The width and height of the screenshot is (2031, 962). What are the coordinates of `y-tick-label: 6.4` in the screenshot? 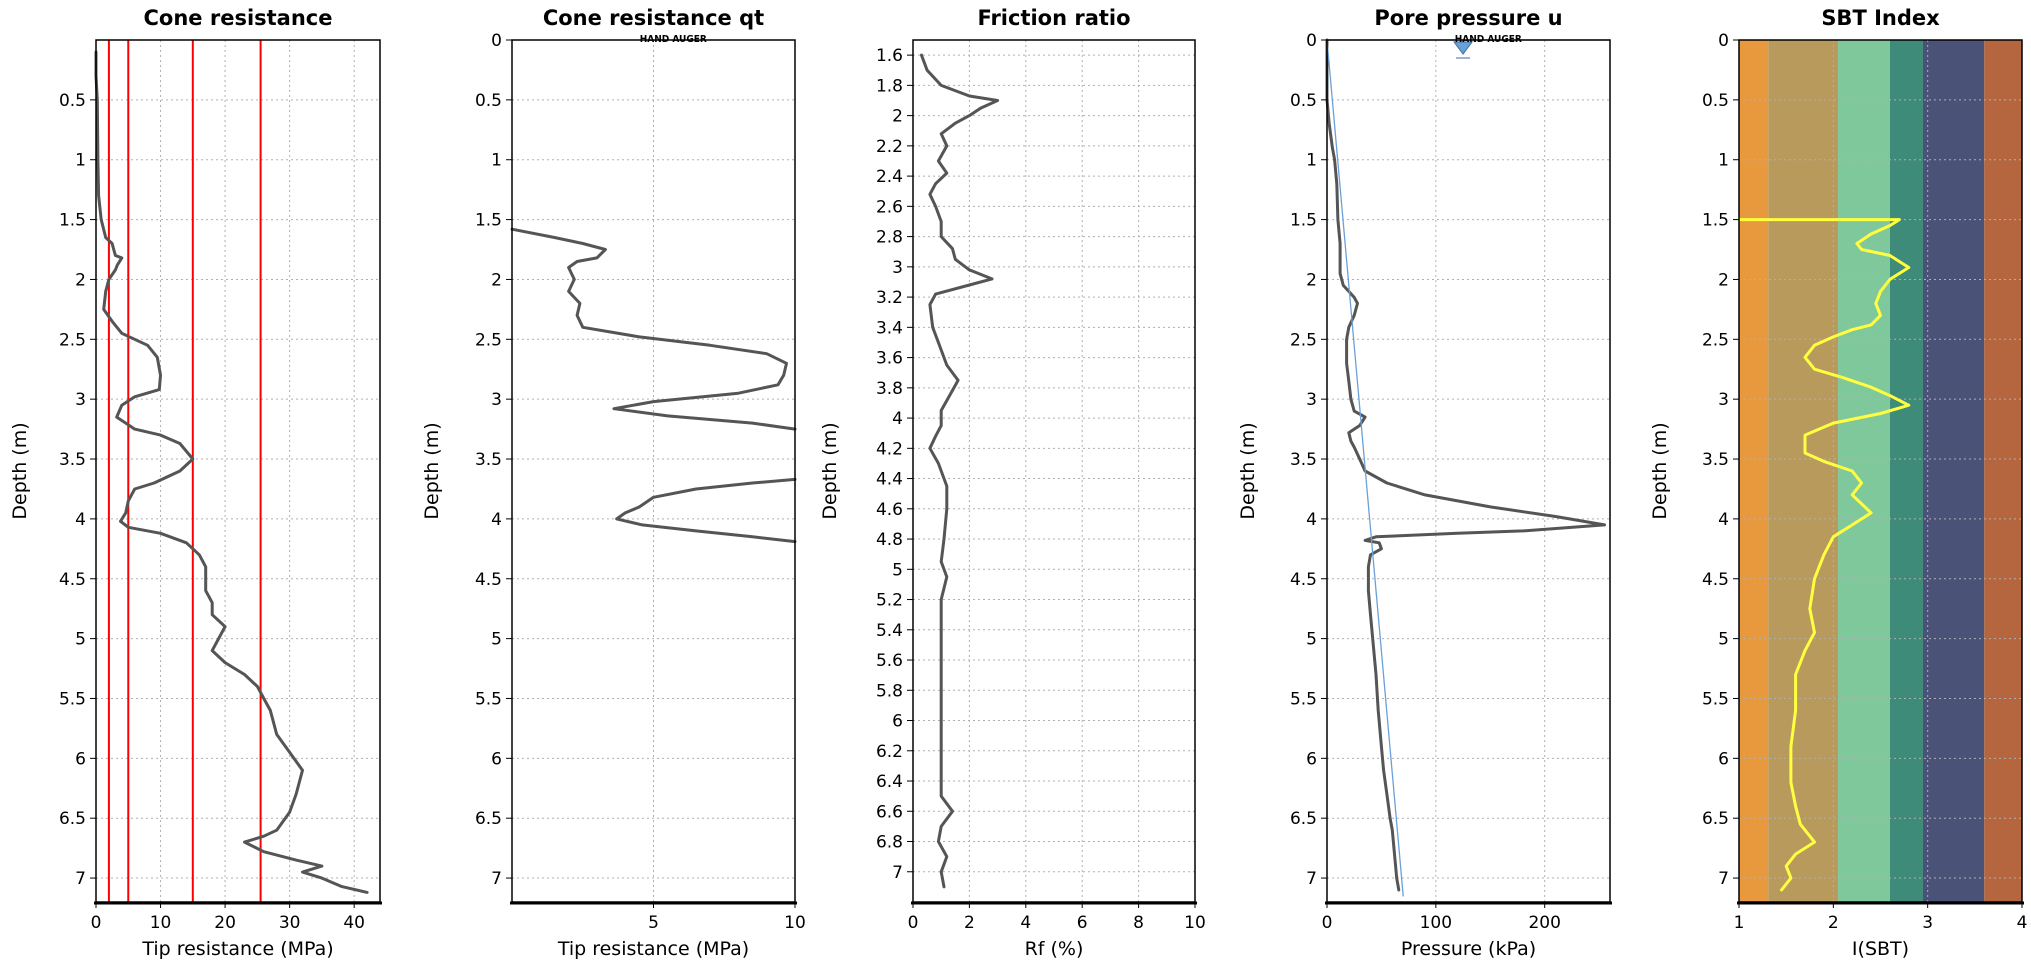 It's located at (889, 782).